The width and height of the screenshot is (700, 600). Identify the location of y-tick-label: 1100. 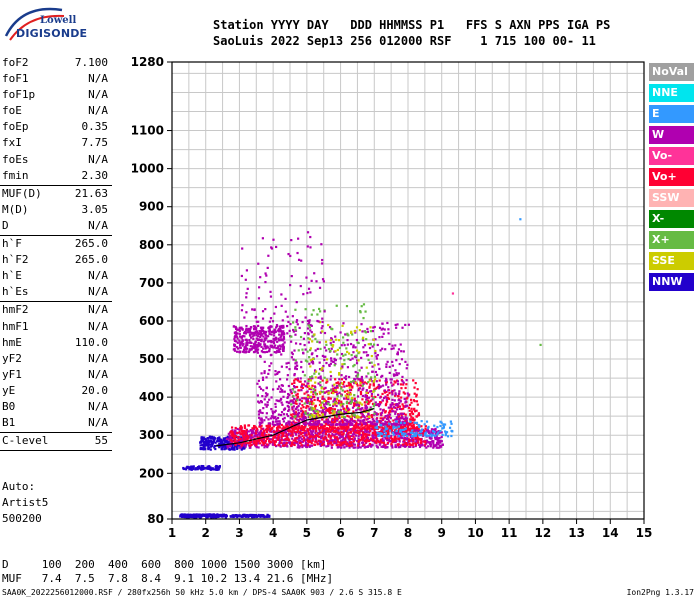
(147, 131).